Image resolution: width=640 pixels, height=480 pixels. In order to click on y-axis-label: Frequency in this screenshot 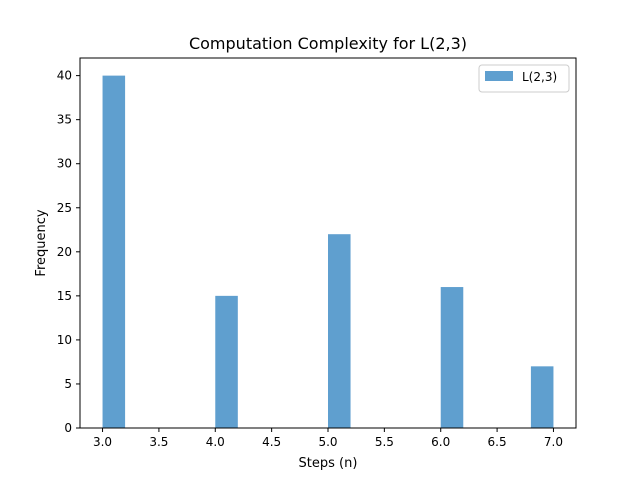, I will do `click(41, 242)`.